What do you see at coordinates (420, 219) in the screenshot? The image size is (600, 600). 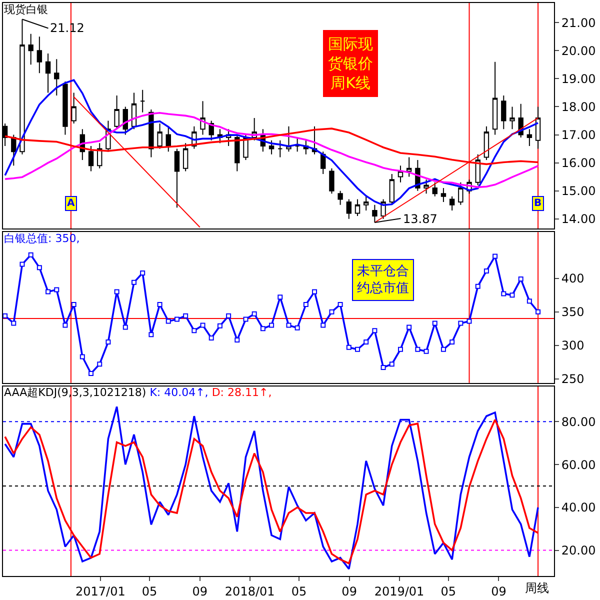 I see `annotation: 13.87` at bounding box center [420, 219].